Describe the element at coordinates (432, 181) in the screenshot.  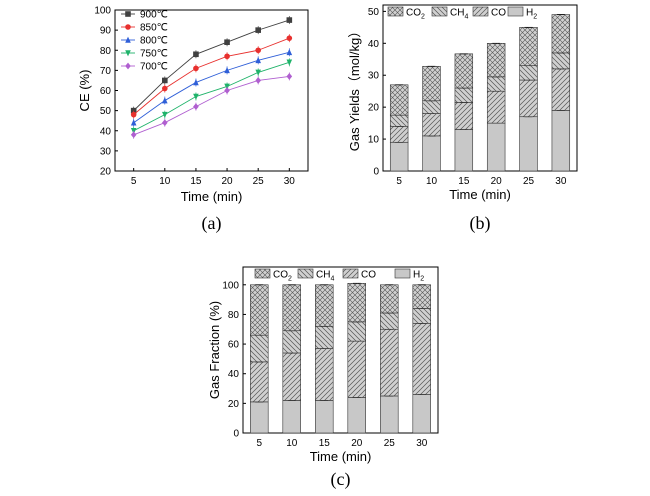
I see `chart-b-xtick-label: 10` at that location.